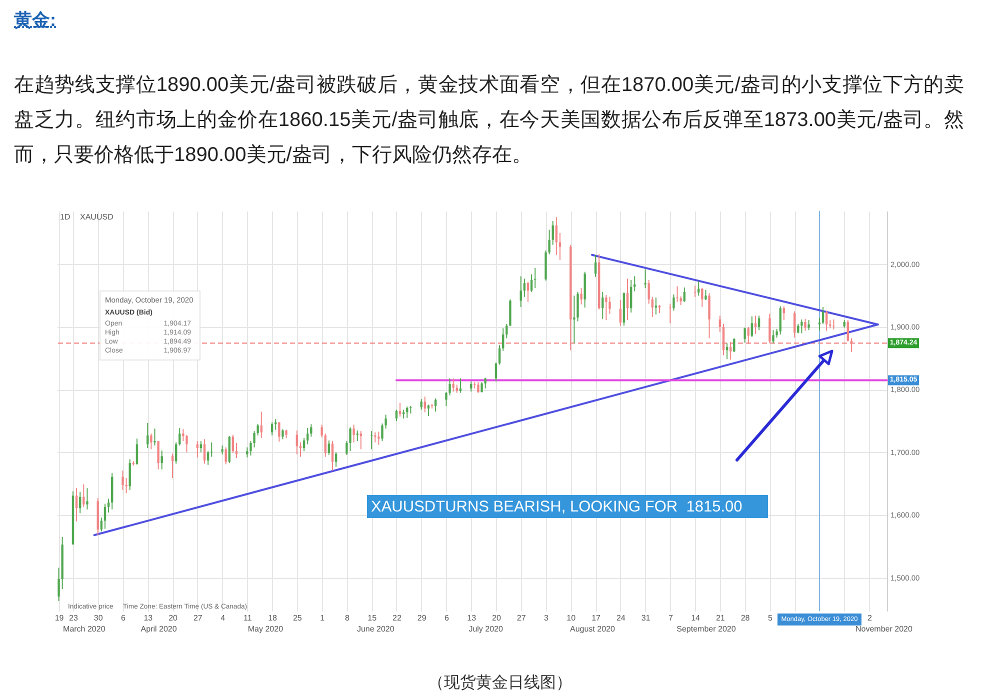 This screenshot has width=985, height=700. I want to click on x2-tick-label: March 2020, so click(84, 629).